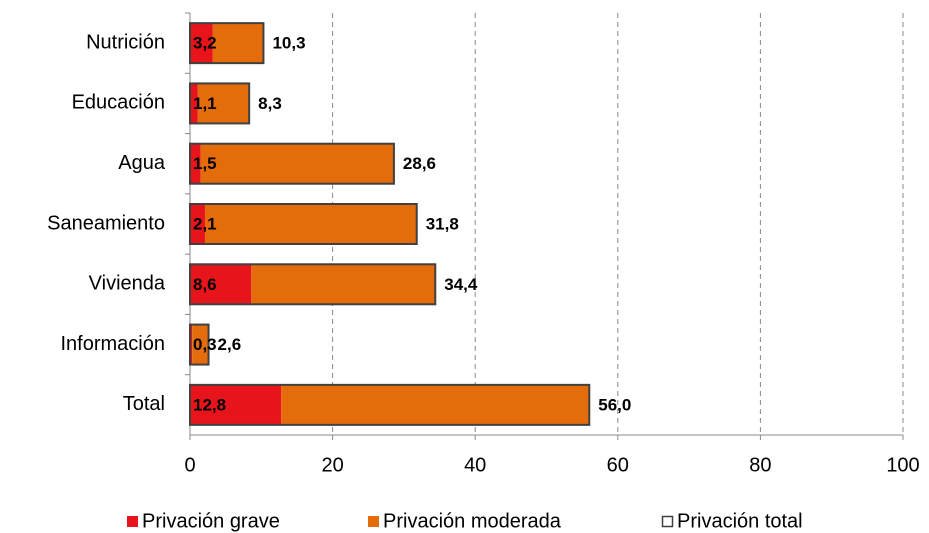 Image resolution: width=929 pixels, height=533 pixels. I want to click on y-tick-label: Vivienda, so click(127, 284).